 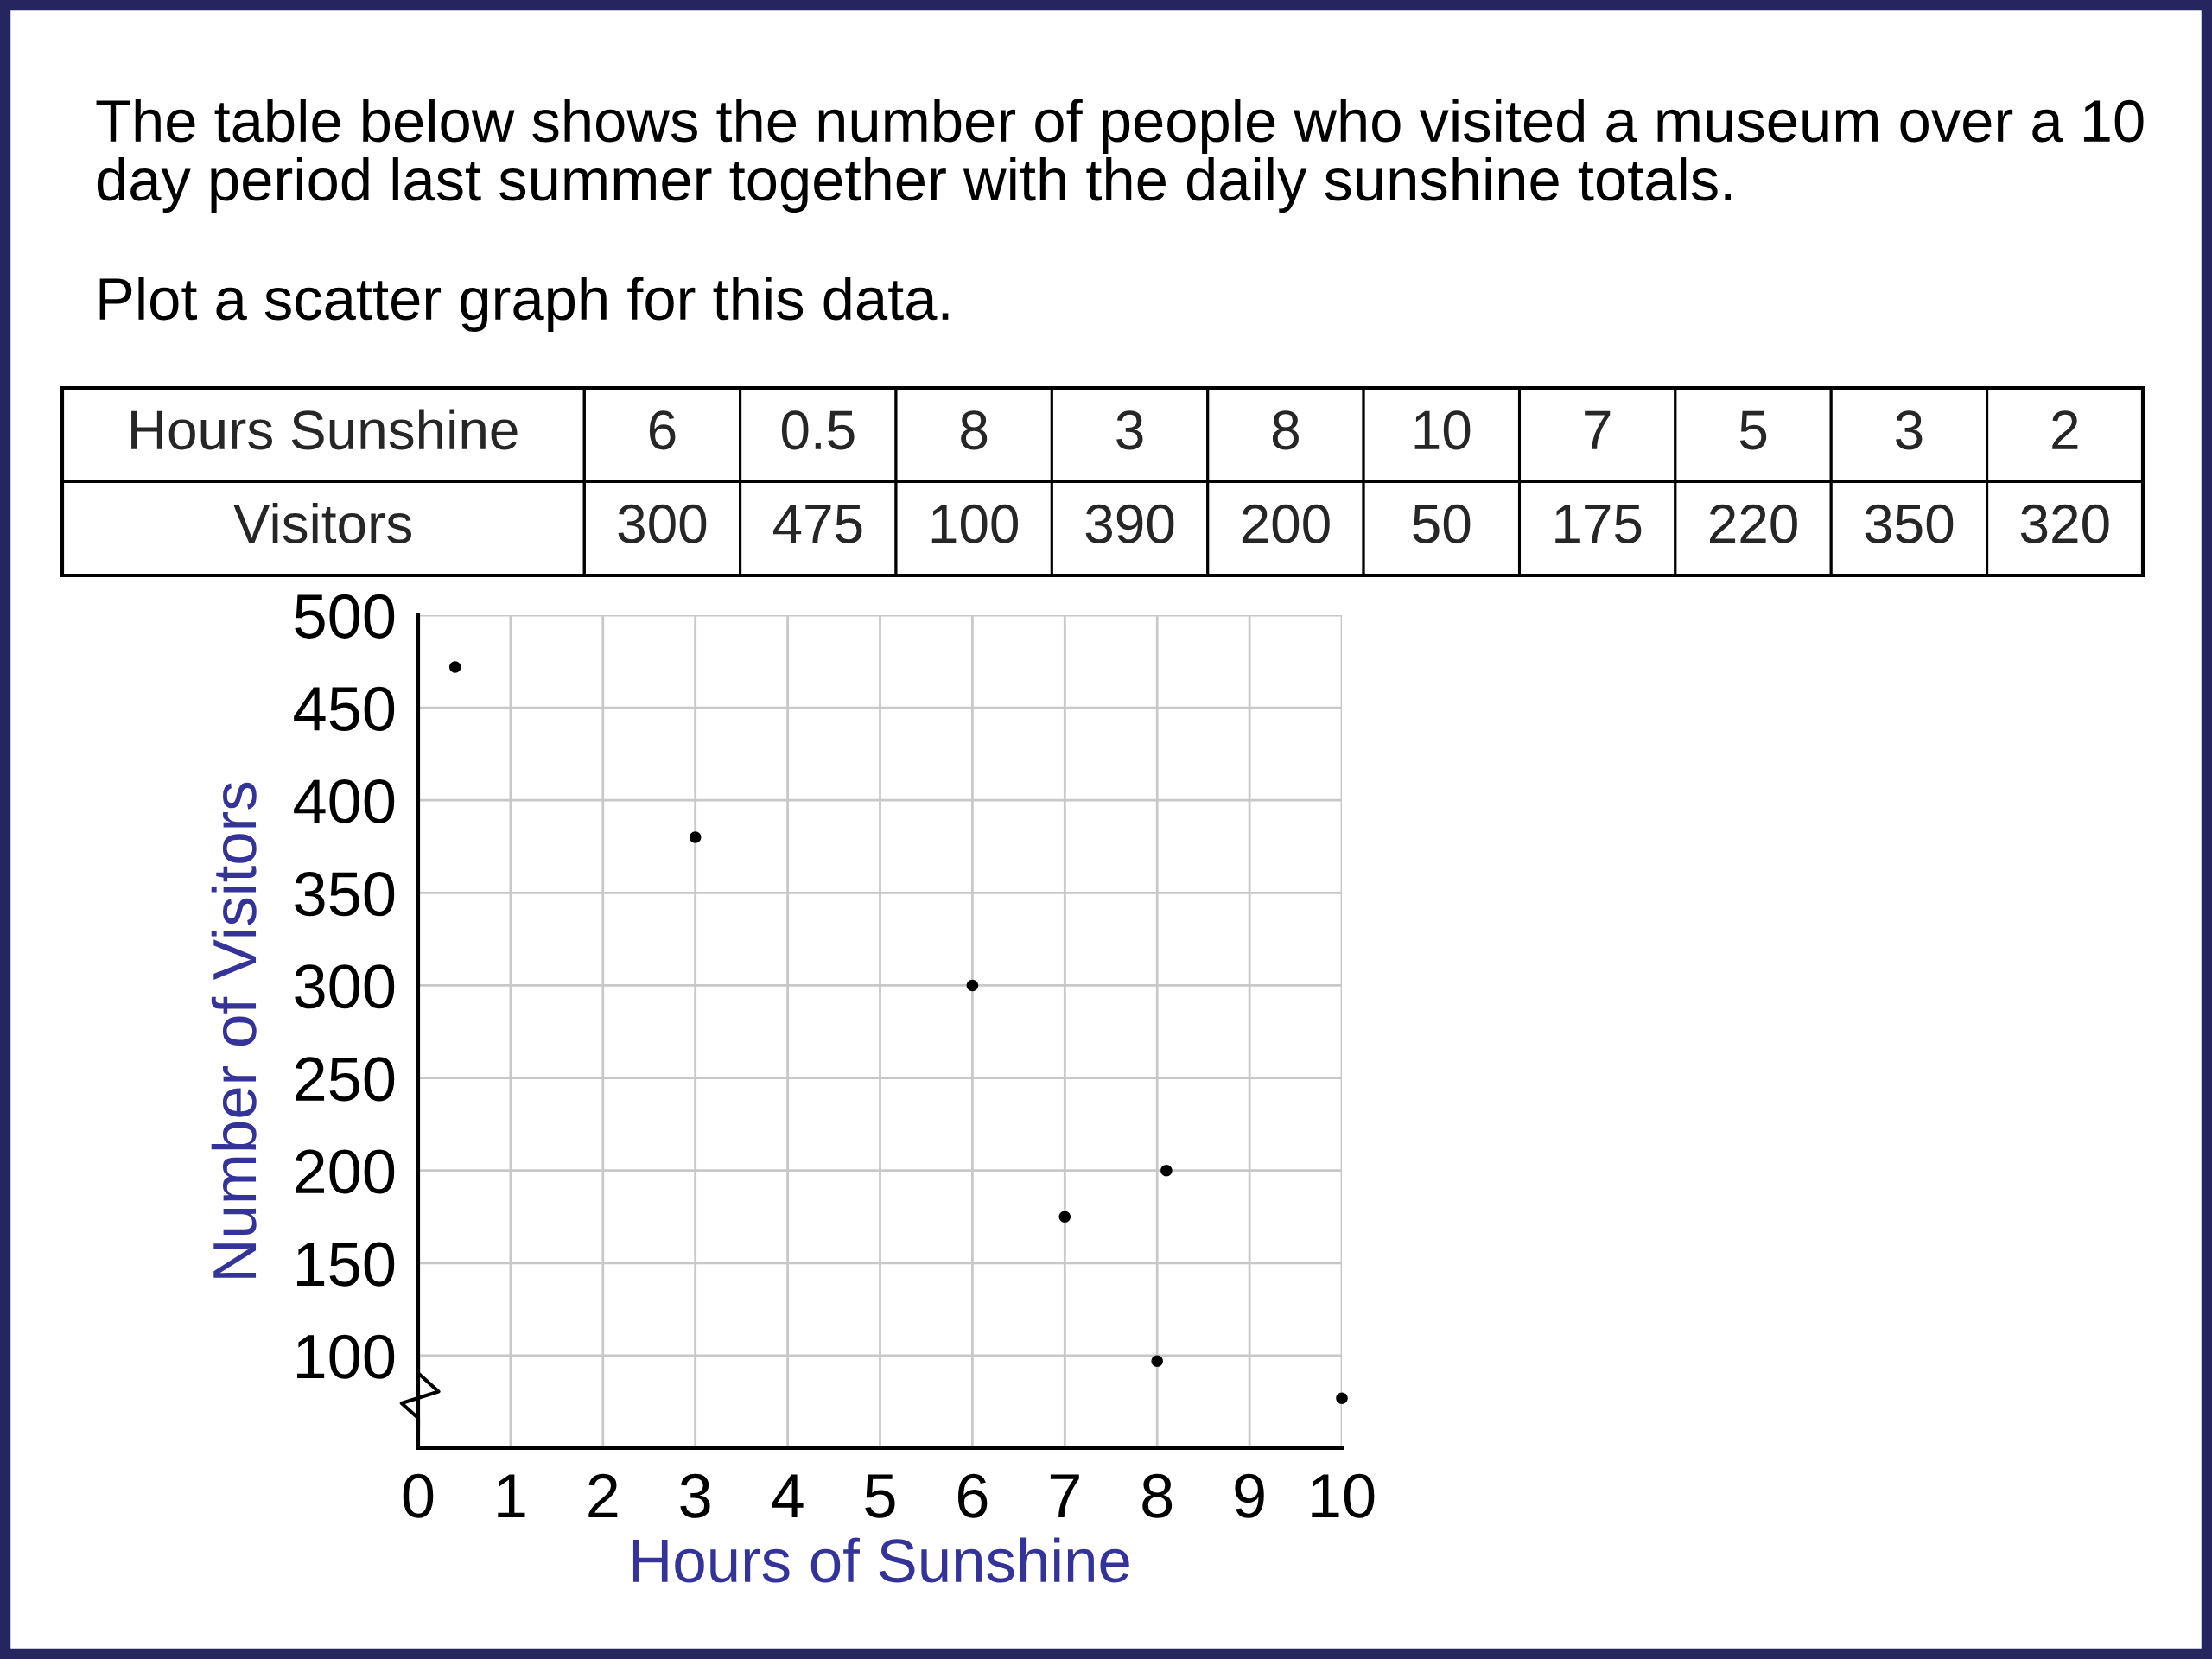 What do you see at coordinates (1064, 1496) in the screenshot?
I see `x-tick-label: 7` at bounding box center [1064, 1496].